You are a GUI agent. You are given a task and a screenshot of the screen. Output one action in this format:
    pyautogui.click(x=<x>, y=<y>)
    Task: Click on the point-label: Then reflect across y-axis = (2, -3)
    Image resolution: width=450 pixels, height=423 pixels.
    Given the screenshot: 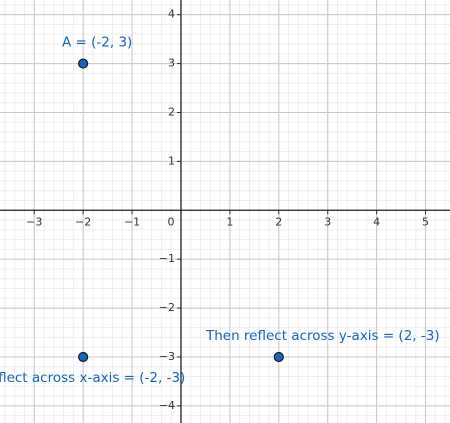 What is the action you would take?
    pyautogui.click(x=322, y=336)
    